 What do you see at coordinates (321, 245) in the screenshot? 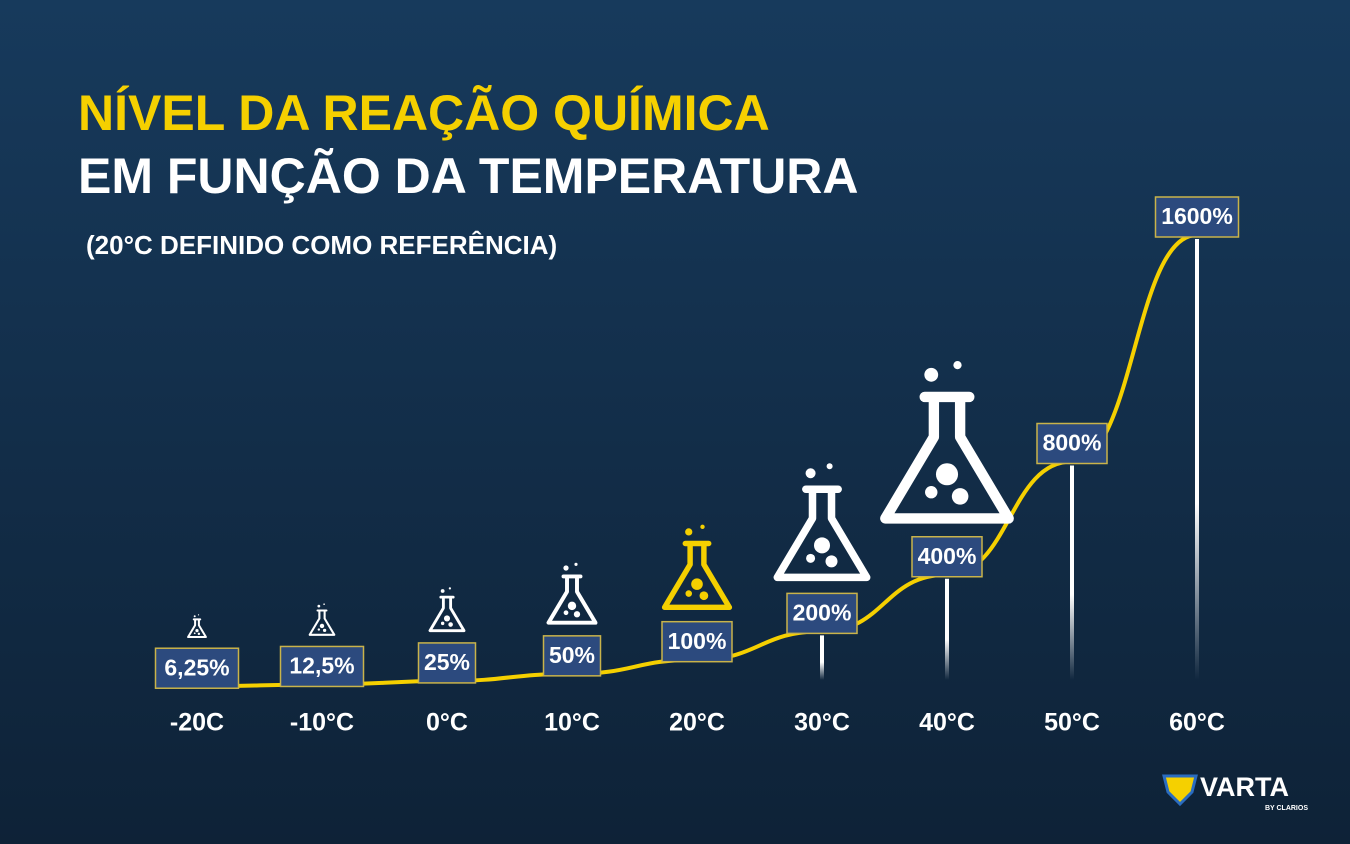
I see `chart-subtitle: (20°C DEFINIDO COMO REFERÊNCIA)` at bounding box center [321, 245].